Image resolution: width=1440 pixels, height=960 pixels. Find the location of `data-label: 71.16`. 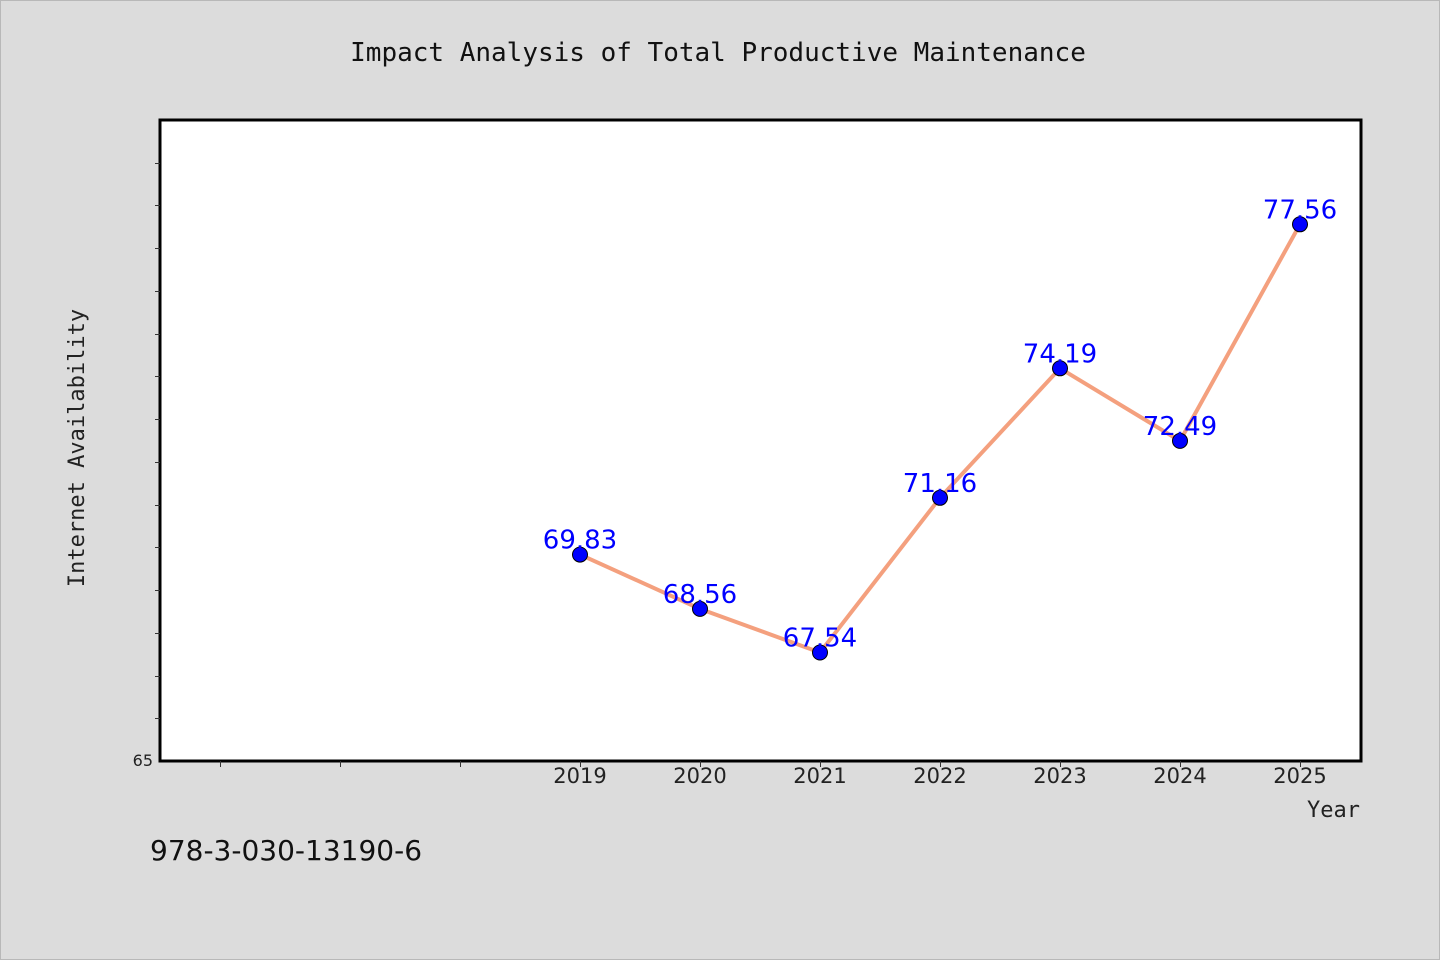

data-label: 71.16 is located at coordinates (940, 484).